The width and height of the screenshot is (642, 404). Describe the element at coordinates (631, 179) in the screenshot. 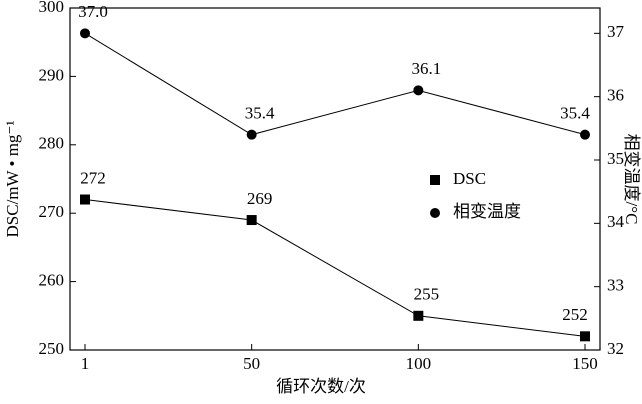

I see `y2-axis-label: 相变温度/°C` at that location.